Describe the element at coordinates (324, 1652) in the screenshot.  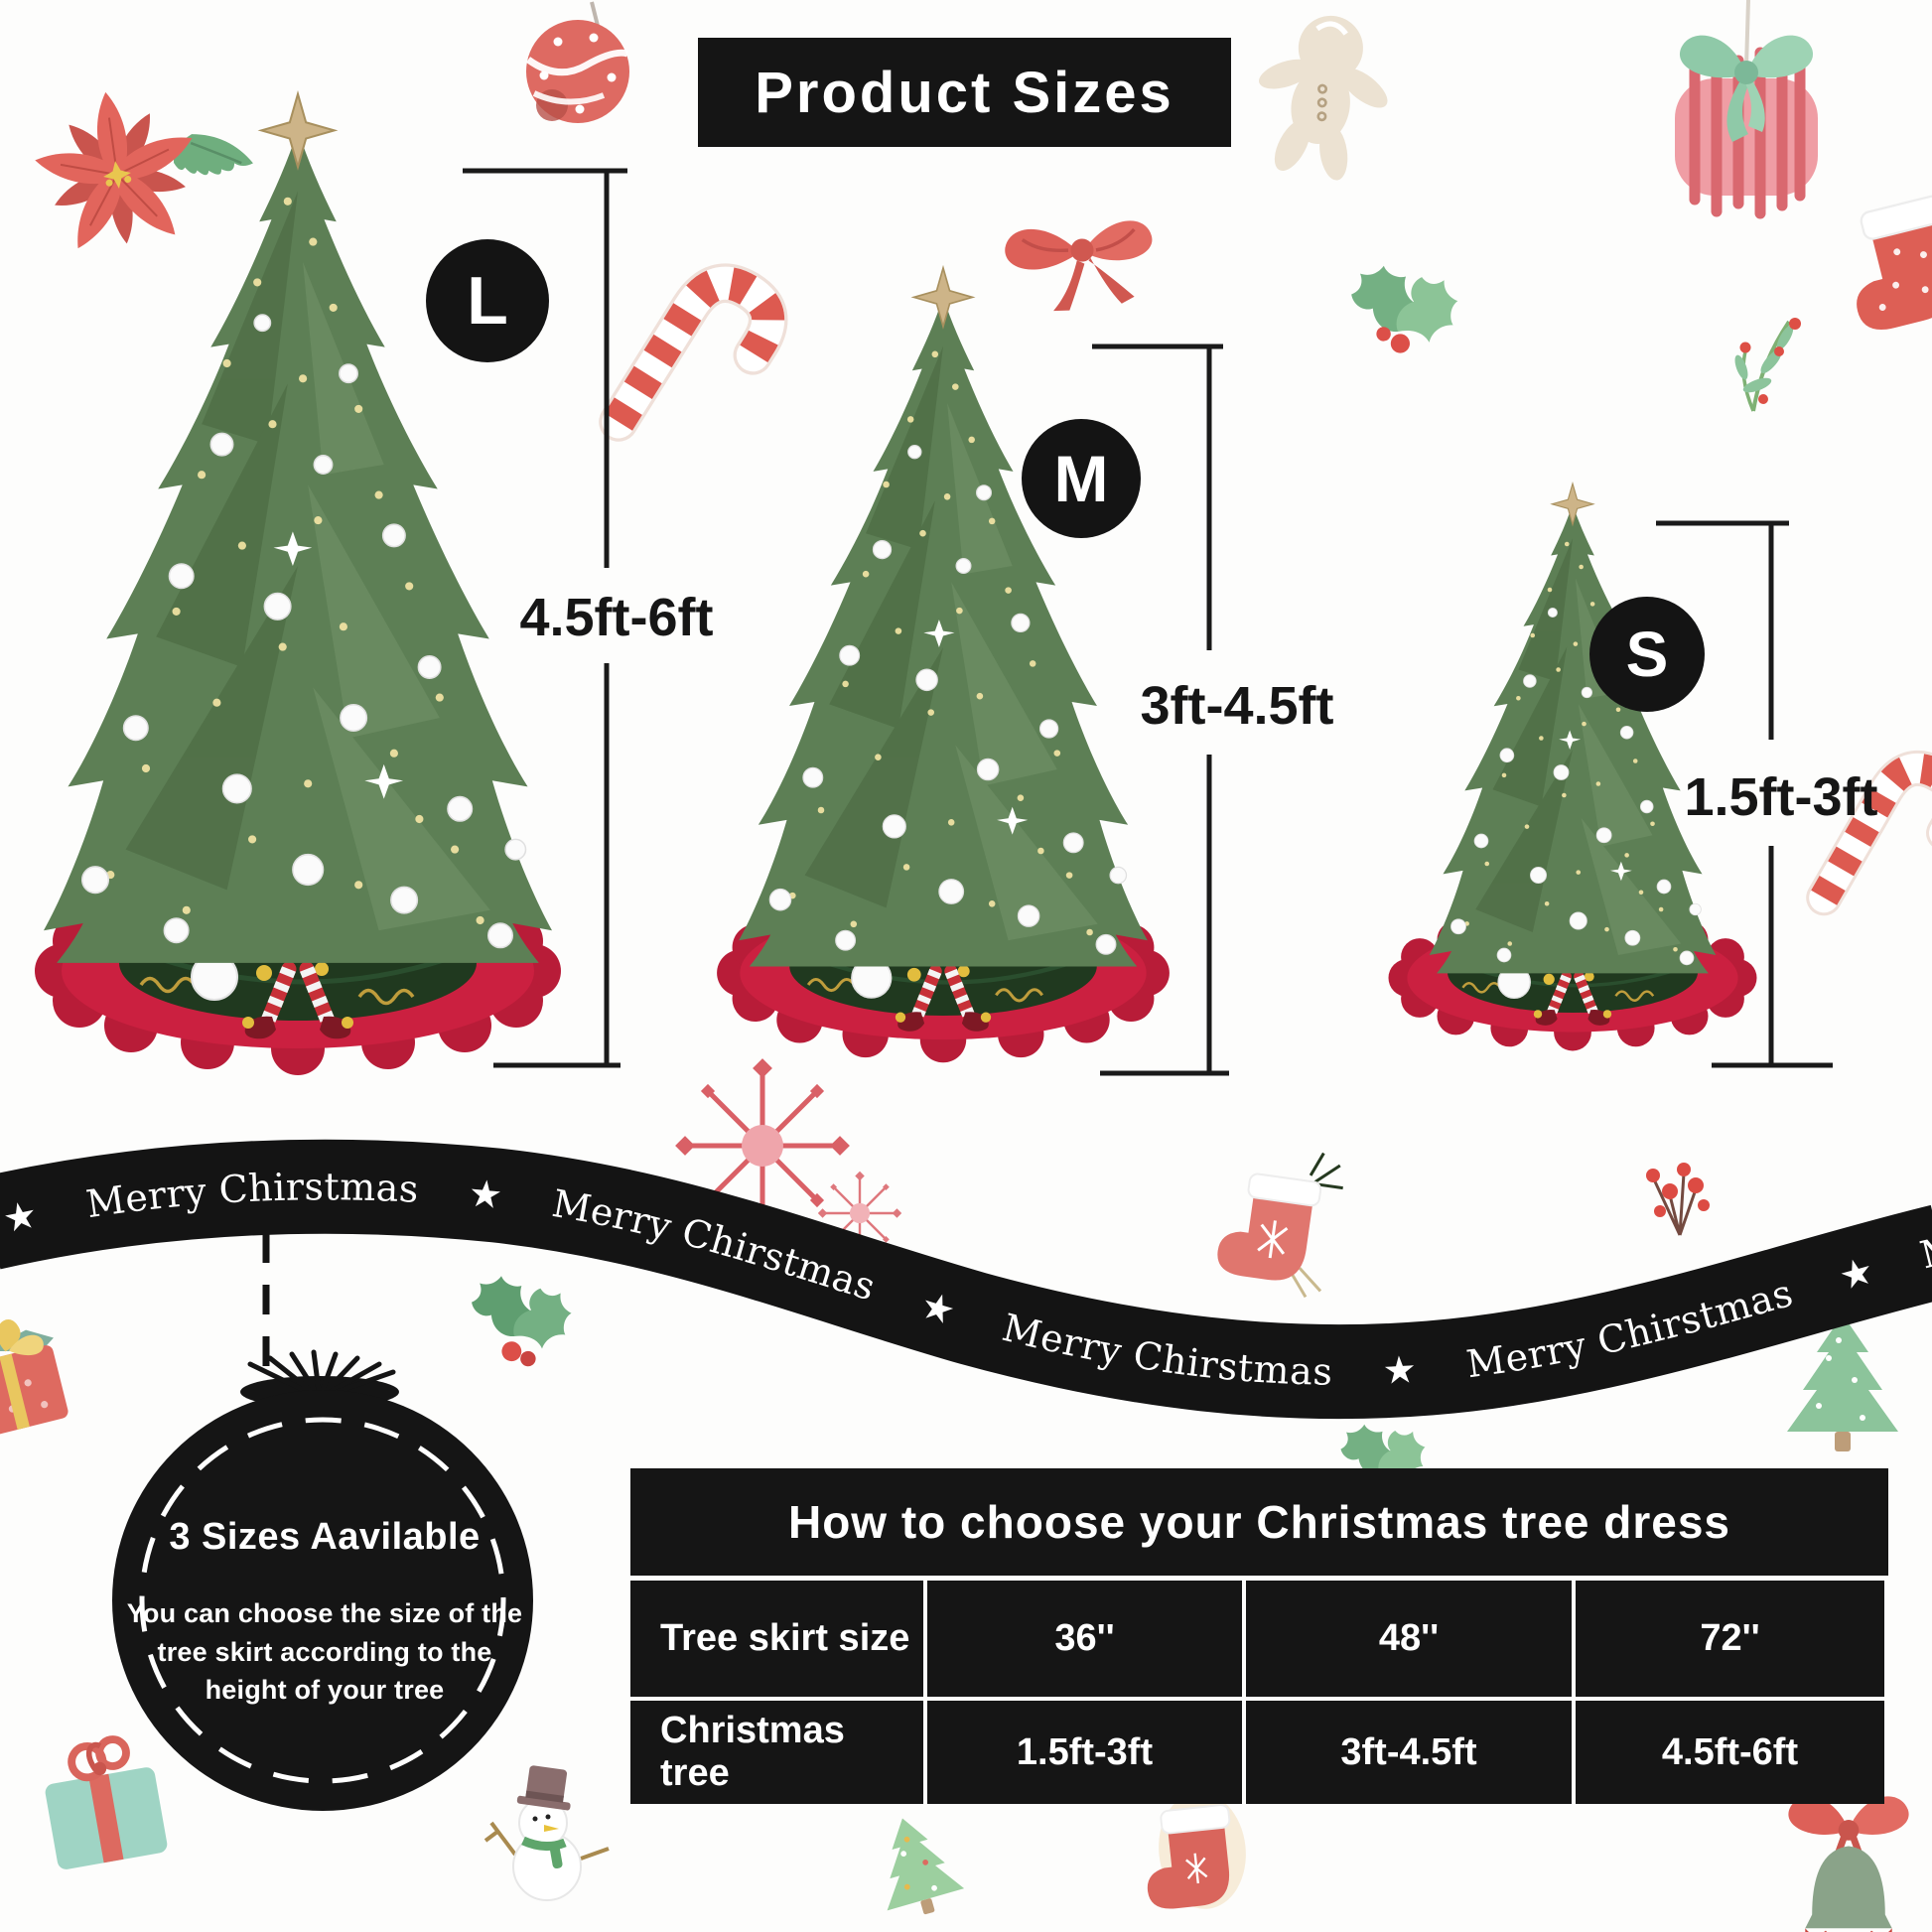
I see `badge-line: tree skirt according to the` at that location.